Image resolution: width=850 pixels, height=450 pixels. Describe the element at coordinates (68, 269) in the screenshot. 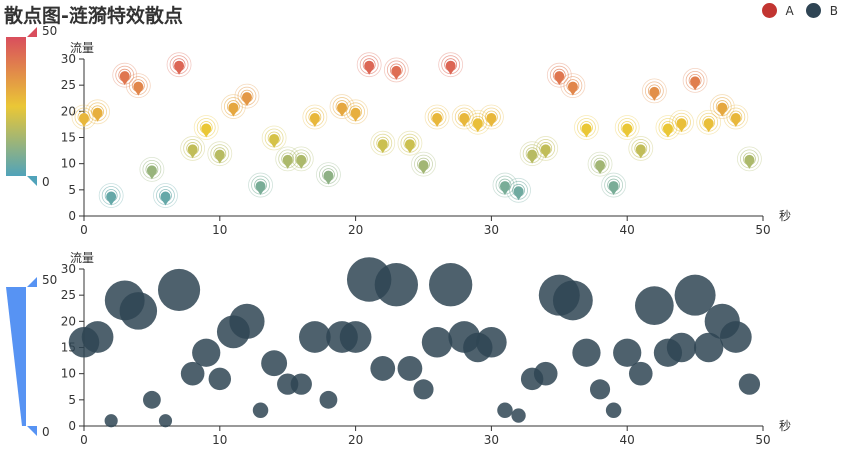

I see `bottom-y-tick-label: 30` at that location.